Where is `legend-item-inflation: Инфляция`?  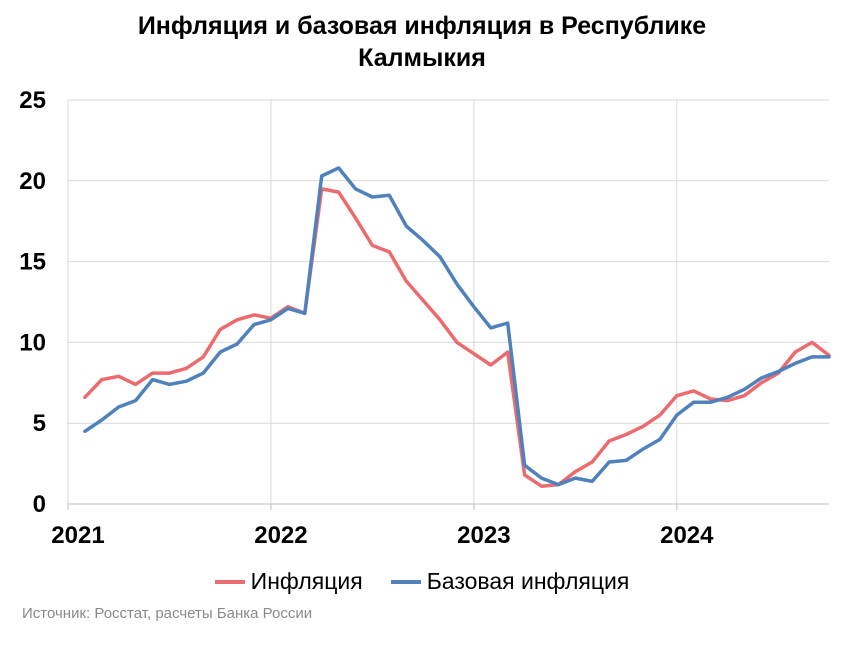 legend-item-inflation: Инфляция is located at coordinates (288, 581).